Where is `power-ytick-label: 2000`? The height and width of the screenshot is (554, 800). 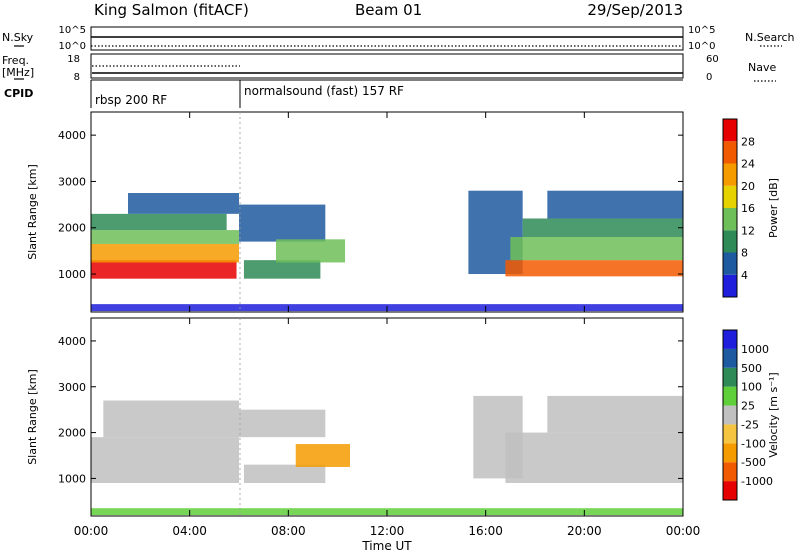
power-ytick-label: 2000 is located at coordinates (72, 228).